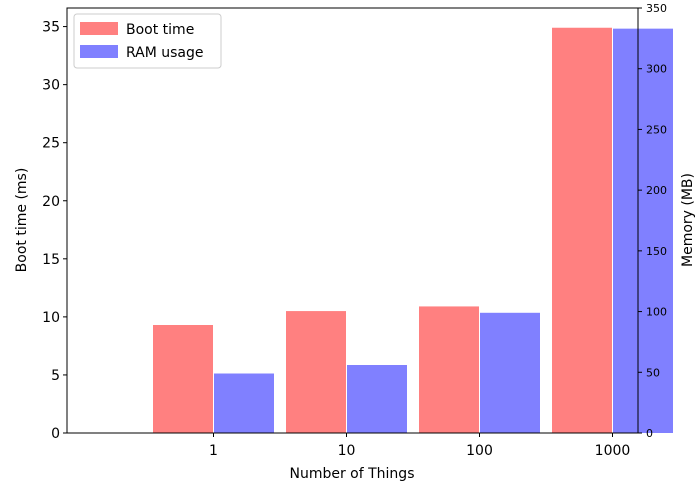 The image size is (695, 487). What do you see at coordinates (99, 51) in the screenshot?
I see `legend-swatch-ram-usage` at bounding box center [99, 51].